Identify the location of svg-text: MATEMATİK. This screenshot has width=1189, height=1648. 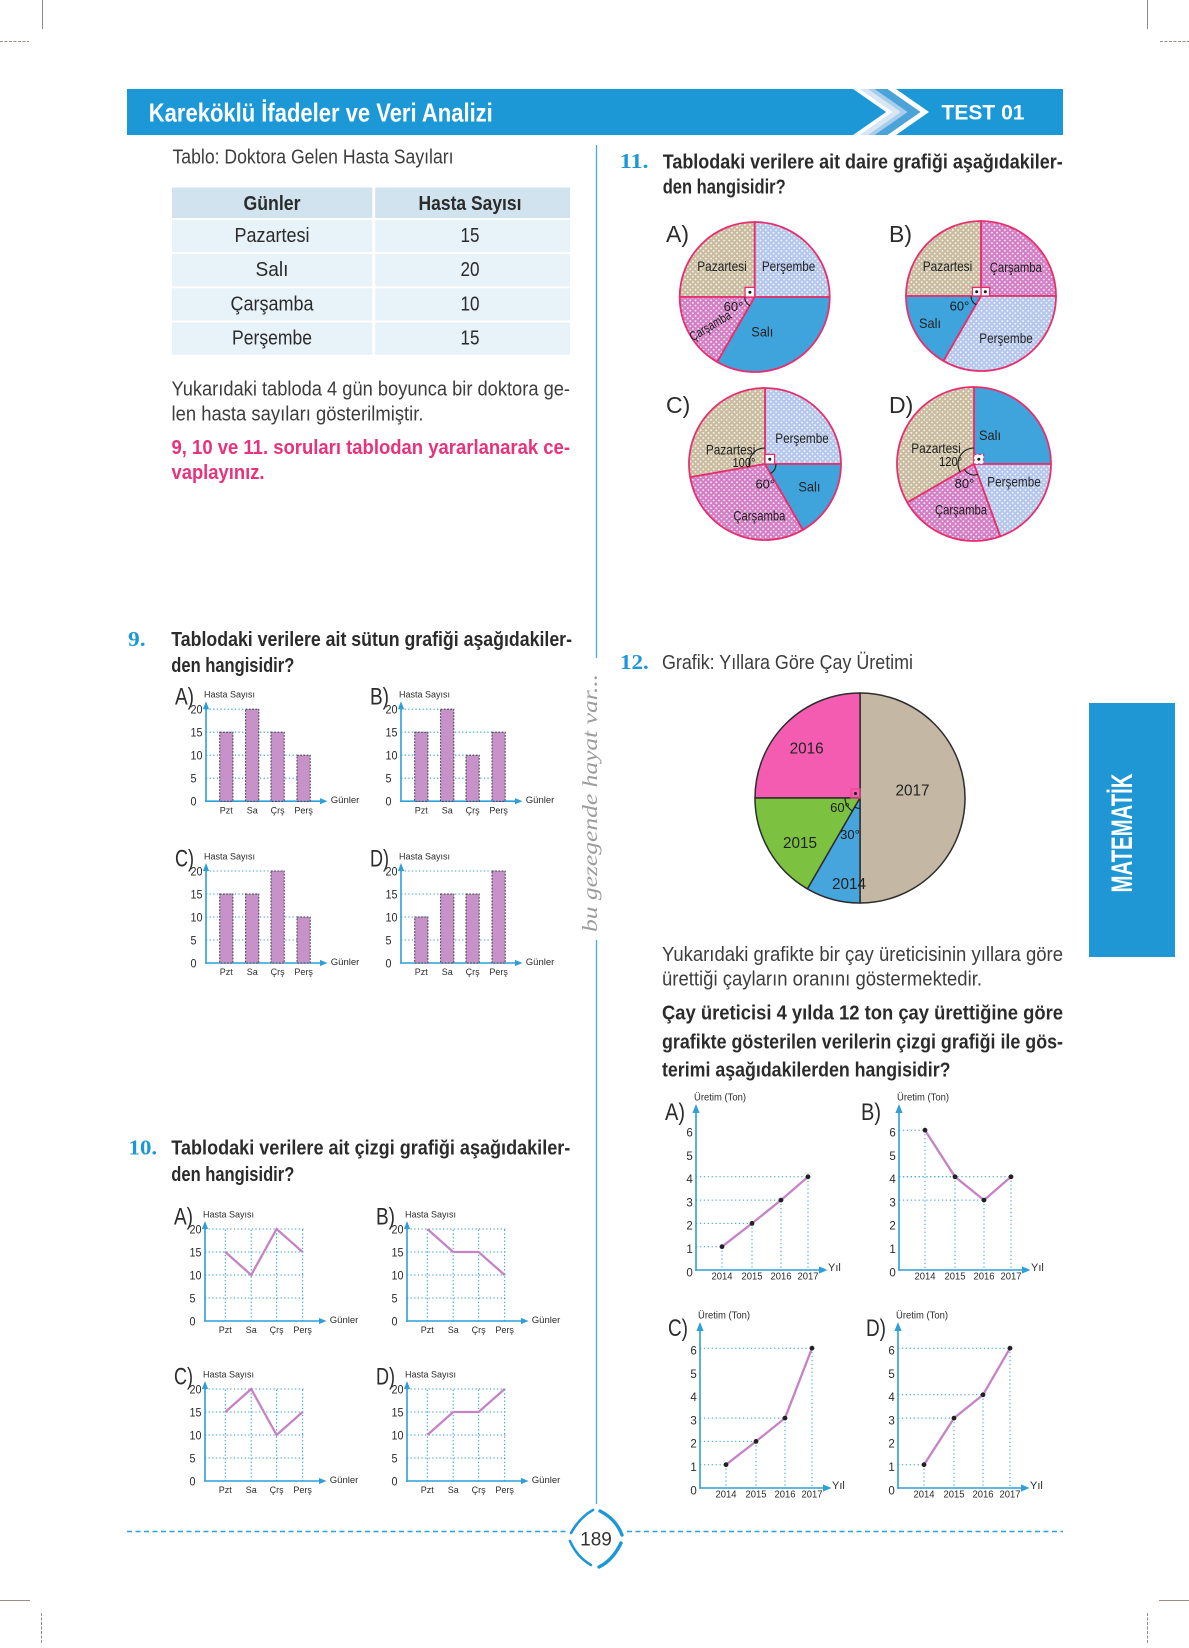
(1122, 832).